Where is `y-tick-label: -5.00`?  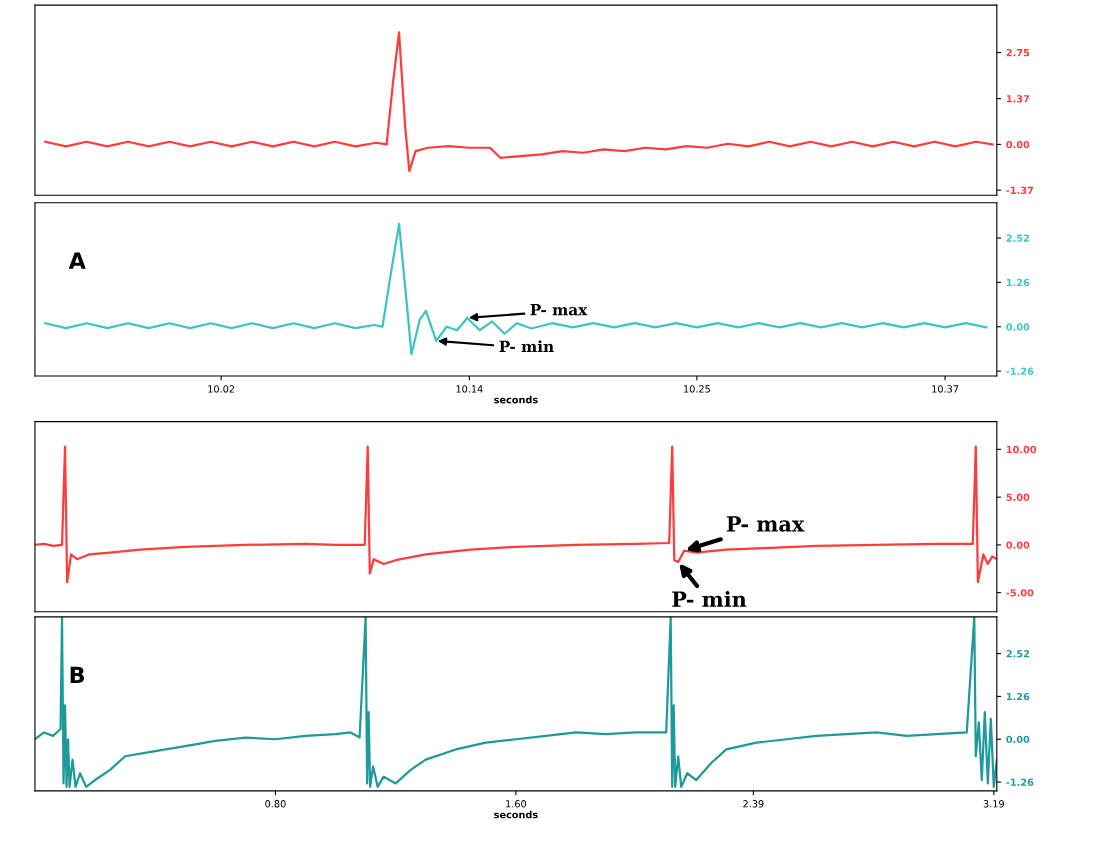 y-tick-label: -5.00 is located at coordinates (1020, 593).